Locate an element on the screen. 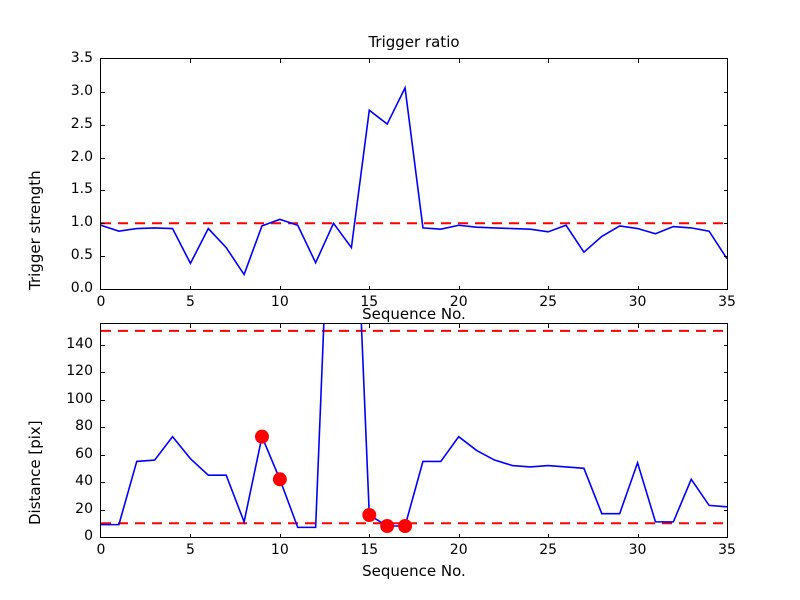 Image resolution: width=800 pixels, height=600 pixels. trigger-ratio-y-axis-label: Trigger strength is located at coordinates (35, 230).